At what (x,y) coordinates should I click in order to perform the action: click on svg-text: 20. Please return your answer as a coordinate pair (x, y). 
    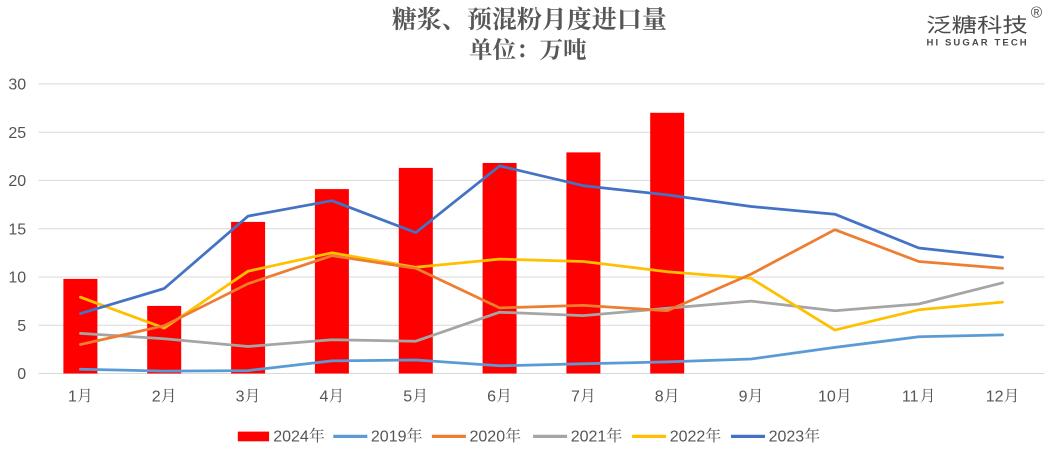
    Looking at the image, I should click on (17, 181).